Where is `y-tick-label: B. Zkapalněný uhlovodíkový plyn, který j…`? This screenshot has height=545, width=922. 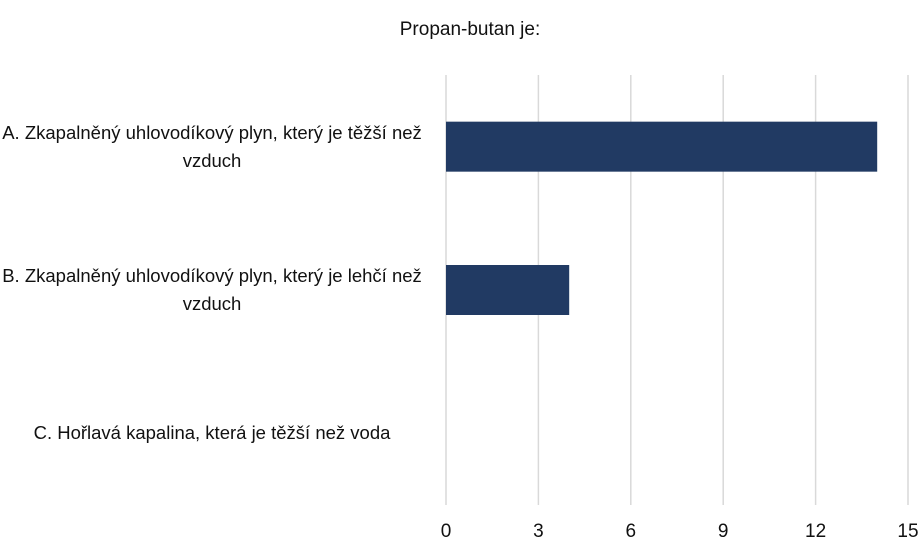
y-tick-label: B. Zkapalněný uhlovodíkový plyn, který j… is located at coordinates (212, 289).